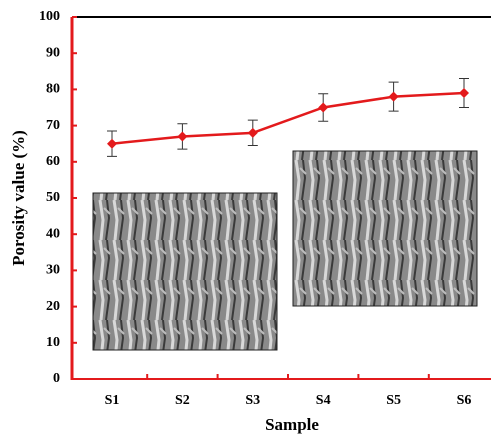 The image size is (491, 436). What do you see at coordinates (53, 270) in the screenshot?
I see `y-tick-label: 30` at bounding box center [53, 270].